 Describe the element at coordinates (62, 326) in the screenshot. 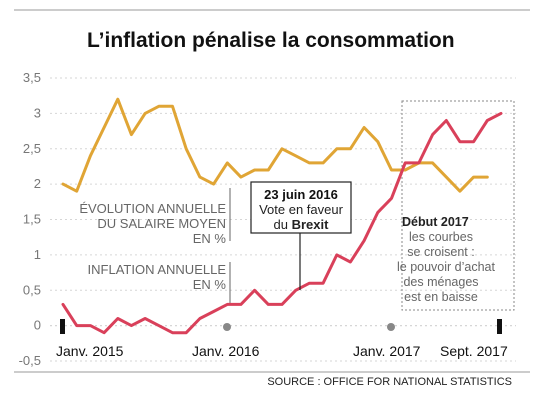

I see `x-axis-start-marker` at that location.